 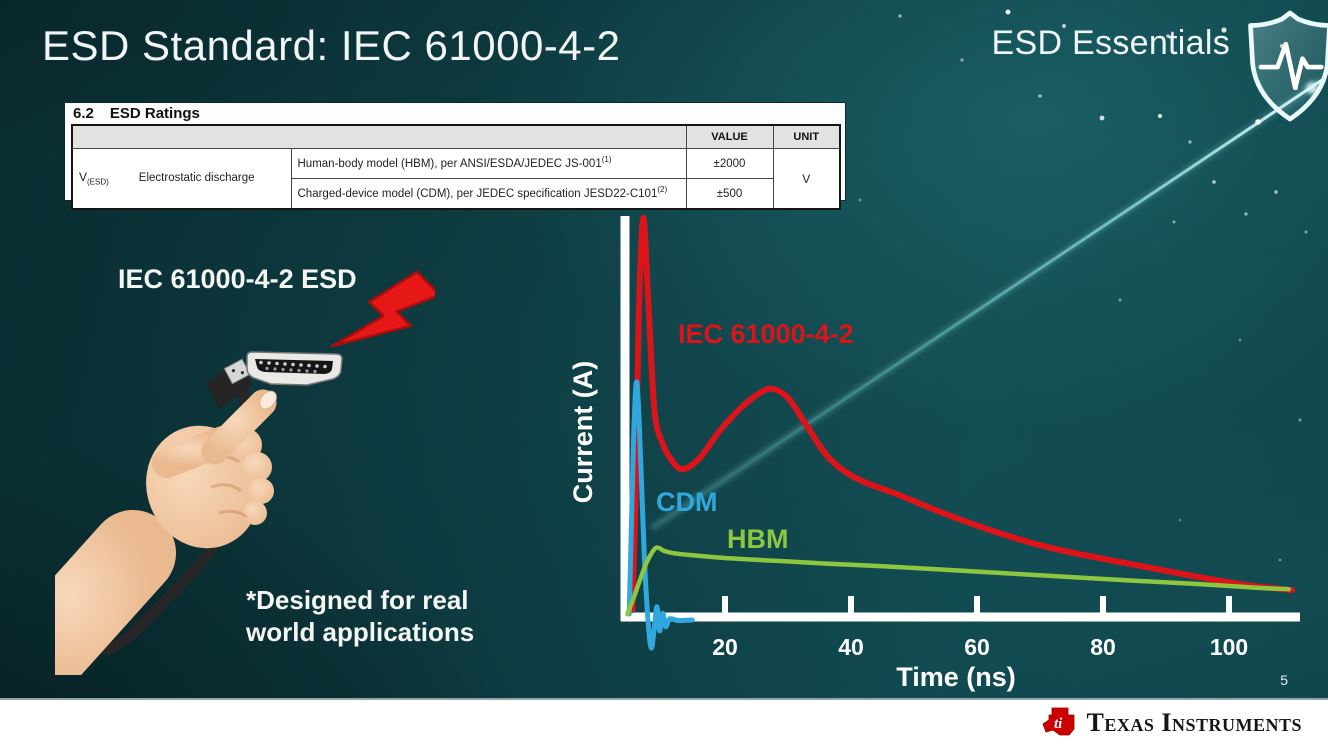 I want to click on x-tick-label: 40, so click(x=851, y=647).